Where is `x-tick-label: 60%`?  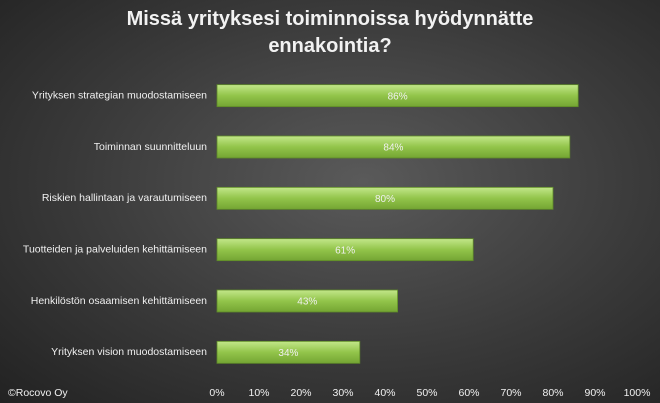
x-tick-label: 60% is located at coordinates (468, 393).